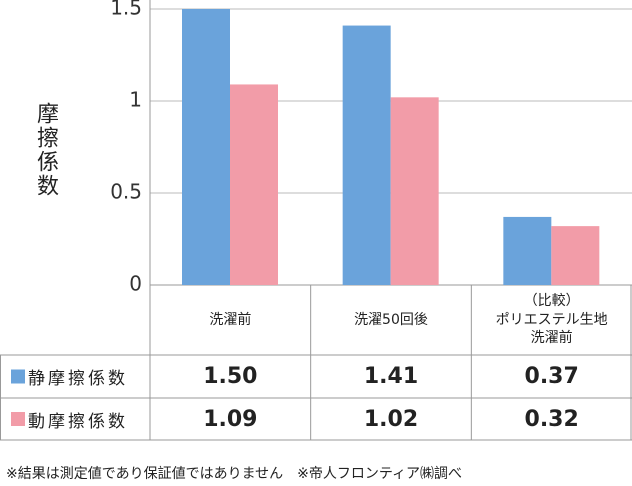 The height and width of the screenshot is (486, 632). Describe the element at coordinates (78, 421) in the screenshot. I see `legend-label: 動摩擦係数` at that location.